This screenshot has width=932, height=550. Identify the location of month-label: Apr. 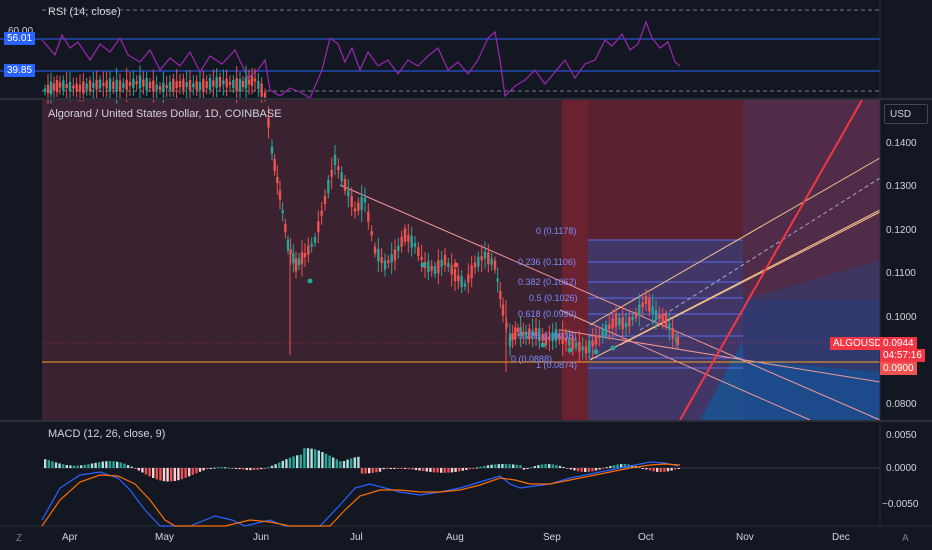
(70, 537).